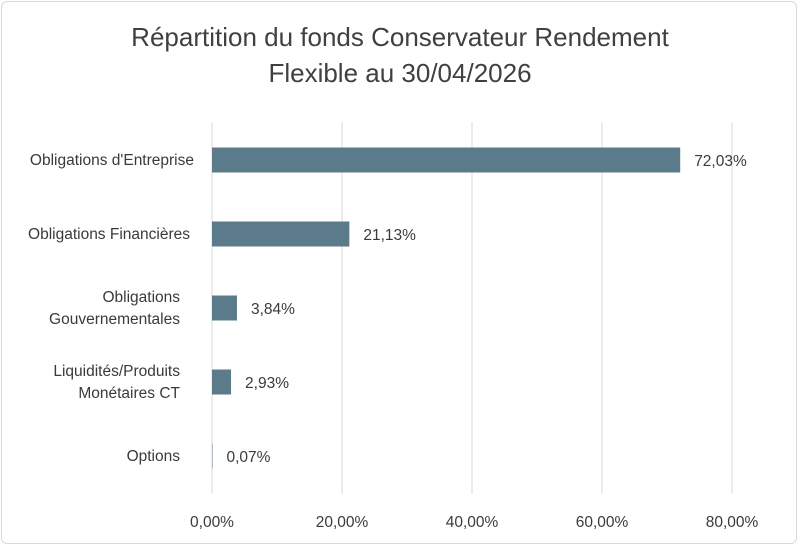 Image resolution: width=800 pixels, height=547 pixels. Describe the element at coordinates (114, 319) in the screenshot. I see `y-category-label: Gouvernementales` at that location.